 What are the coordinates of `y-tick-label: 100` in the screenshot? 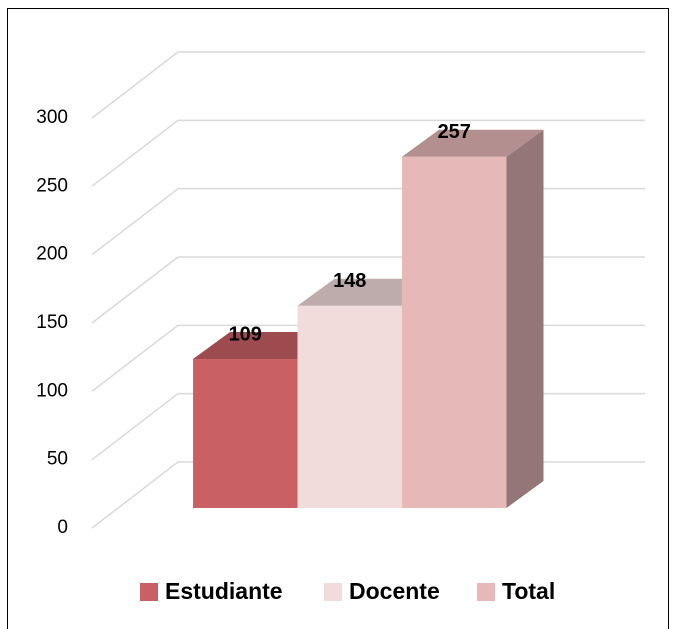 It's located at (52, 390).